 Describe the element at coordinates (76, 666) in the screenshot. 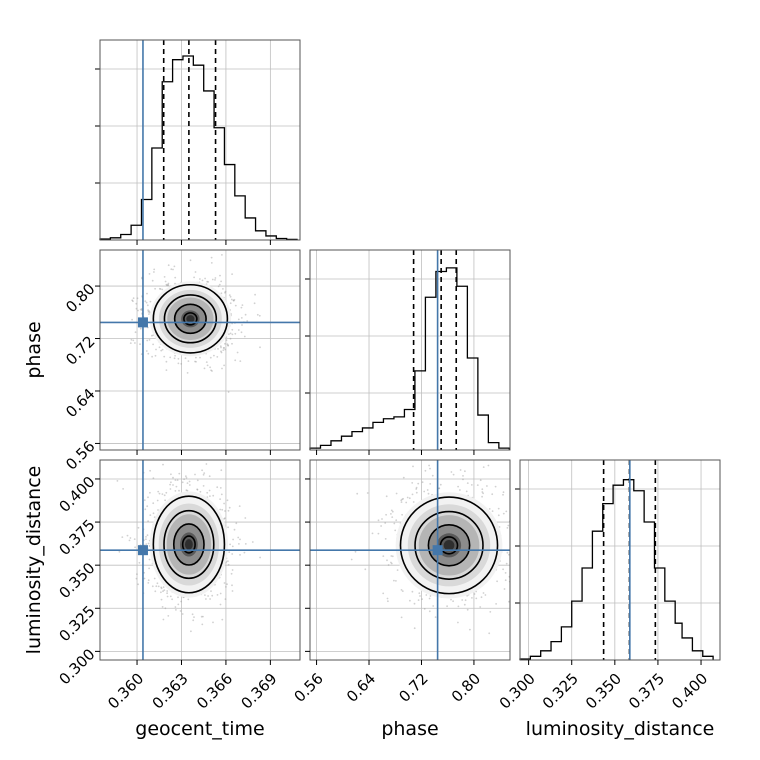

I see `y-tick-label: 0.300` at that location.